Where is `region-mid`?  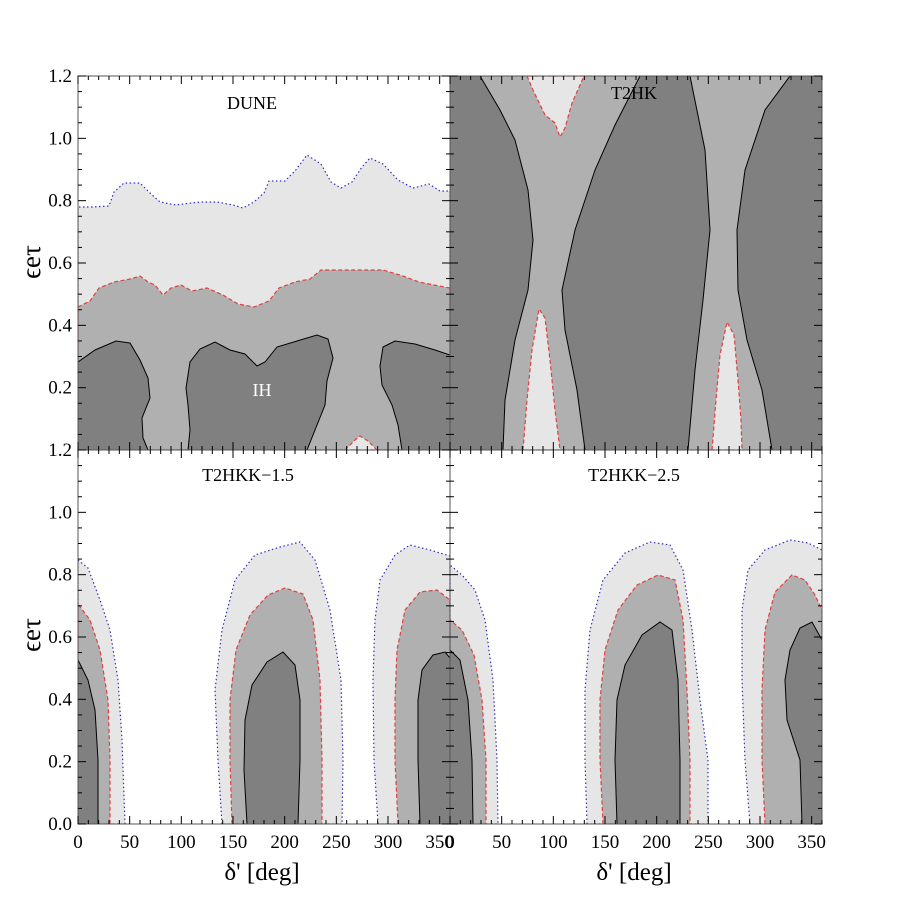 region-mid is located at coordinates (264, 359).